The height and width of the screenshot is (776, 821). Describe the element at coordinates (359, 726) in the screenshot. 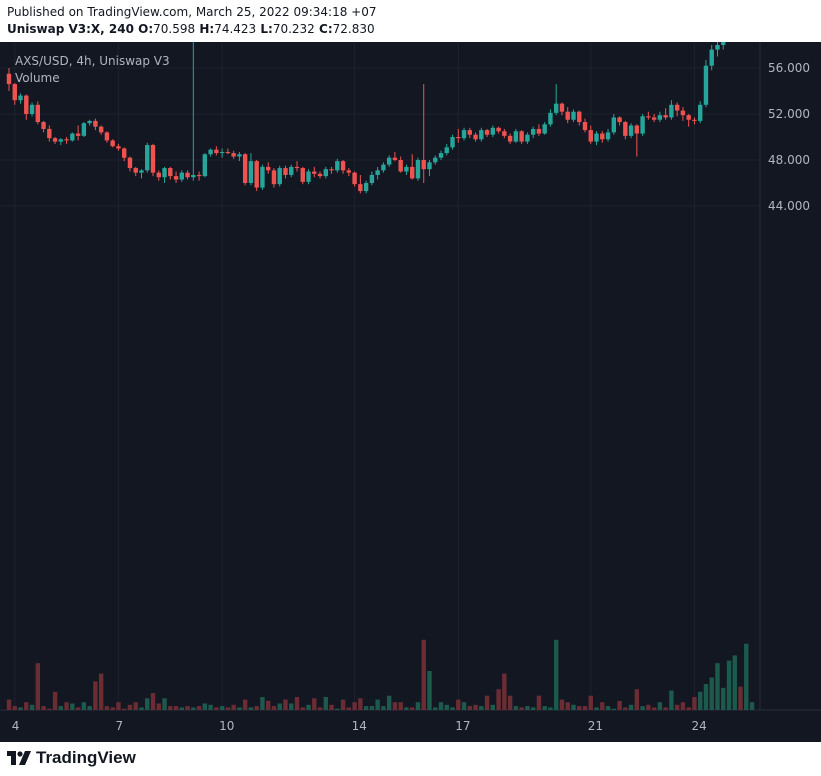

I see `x-tick-label: 14` at that location.